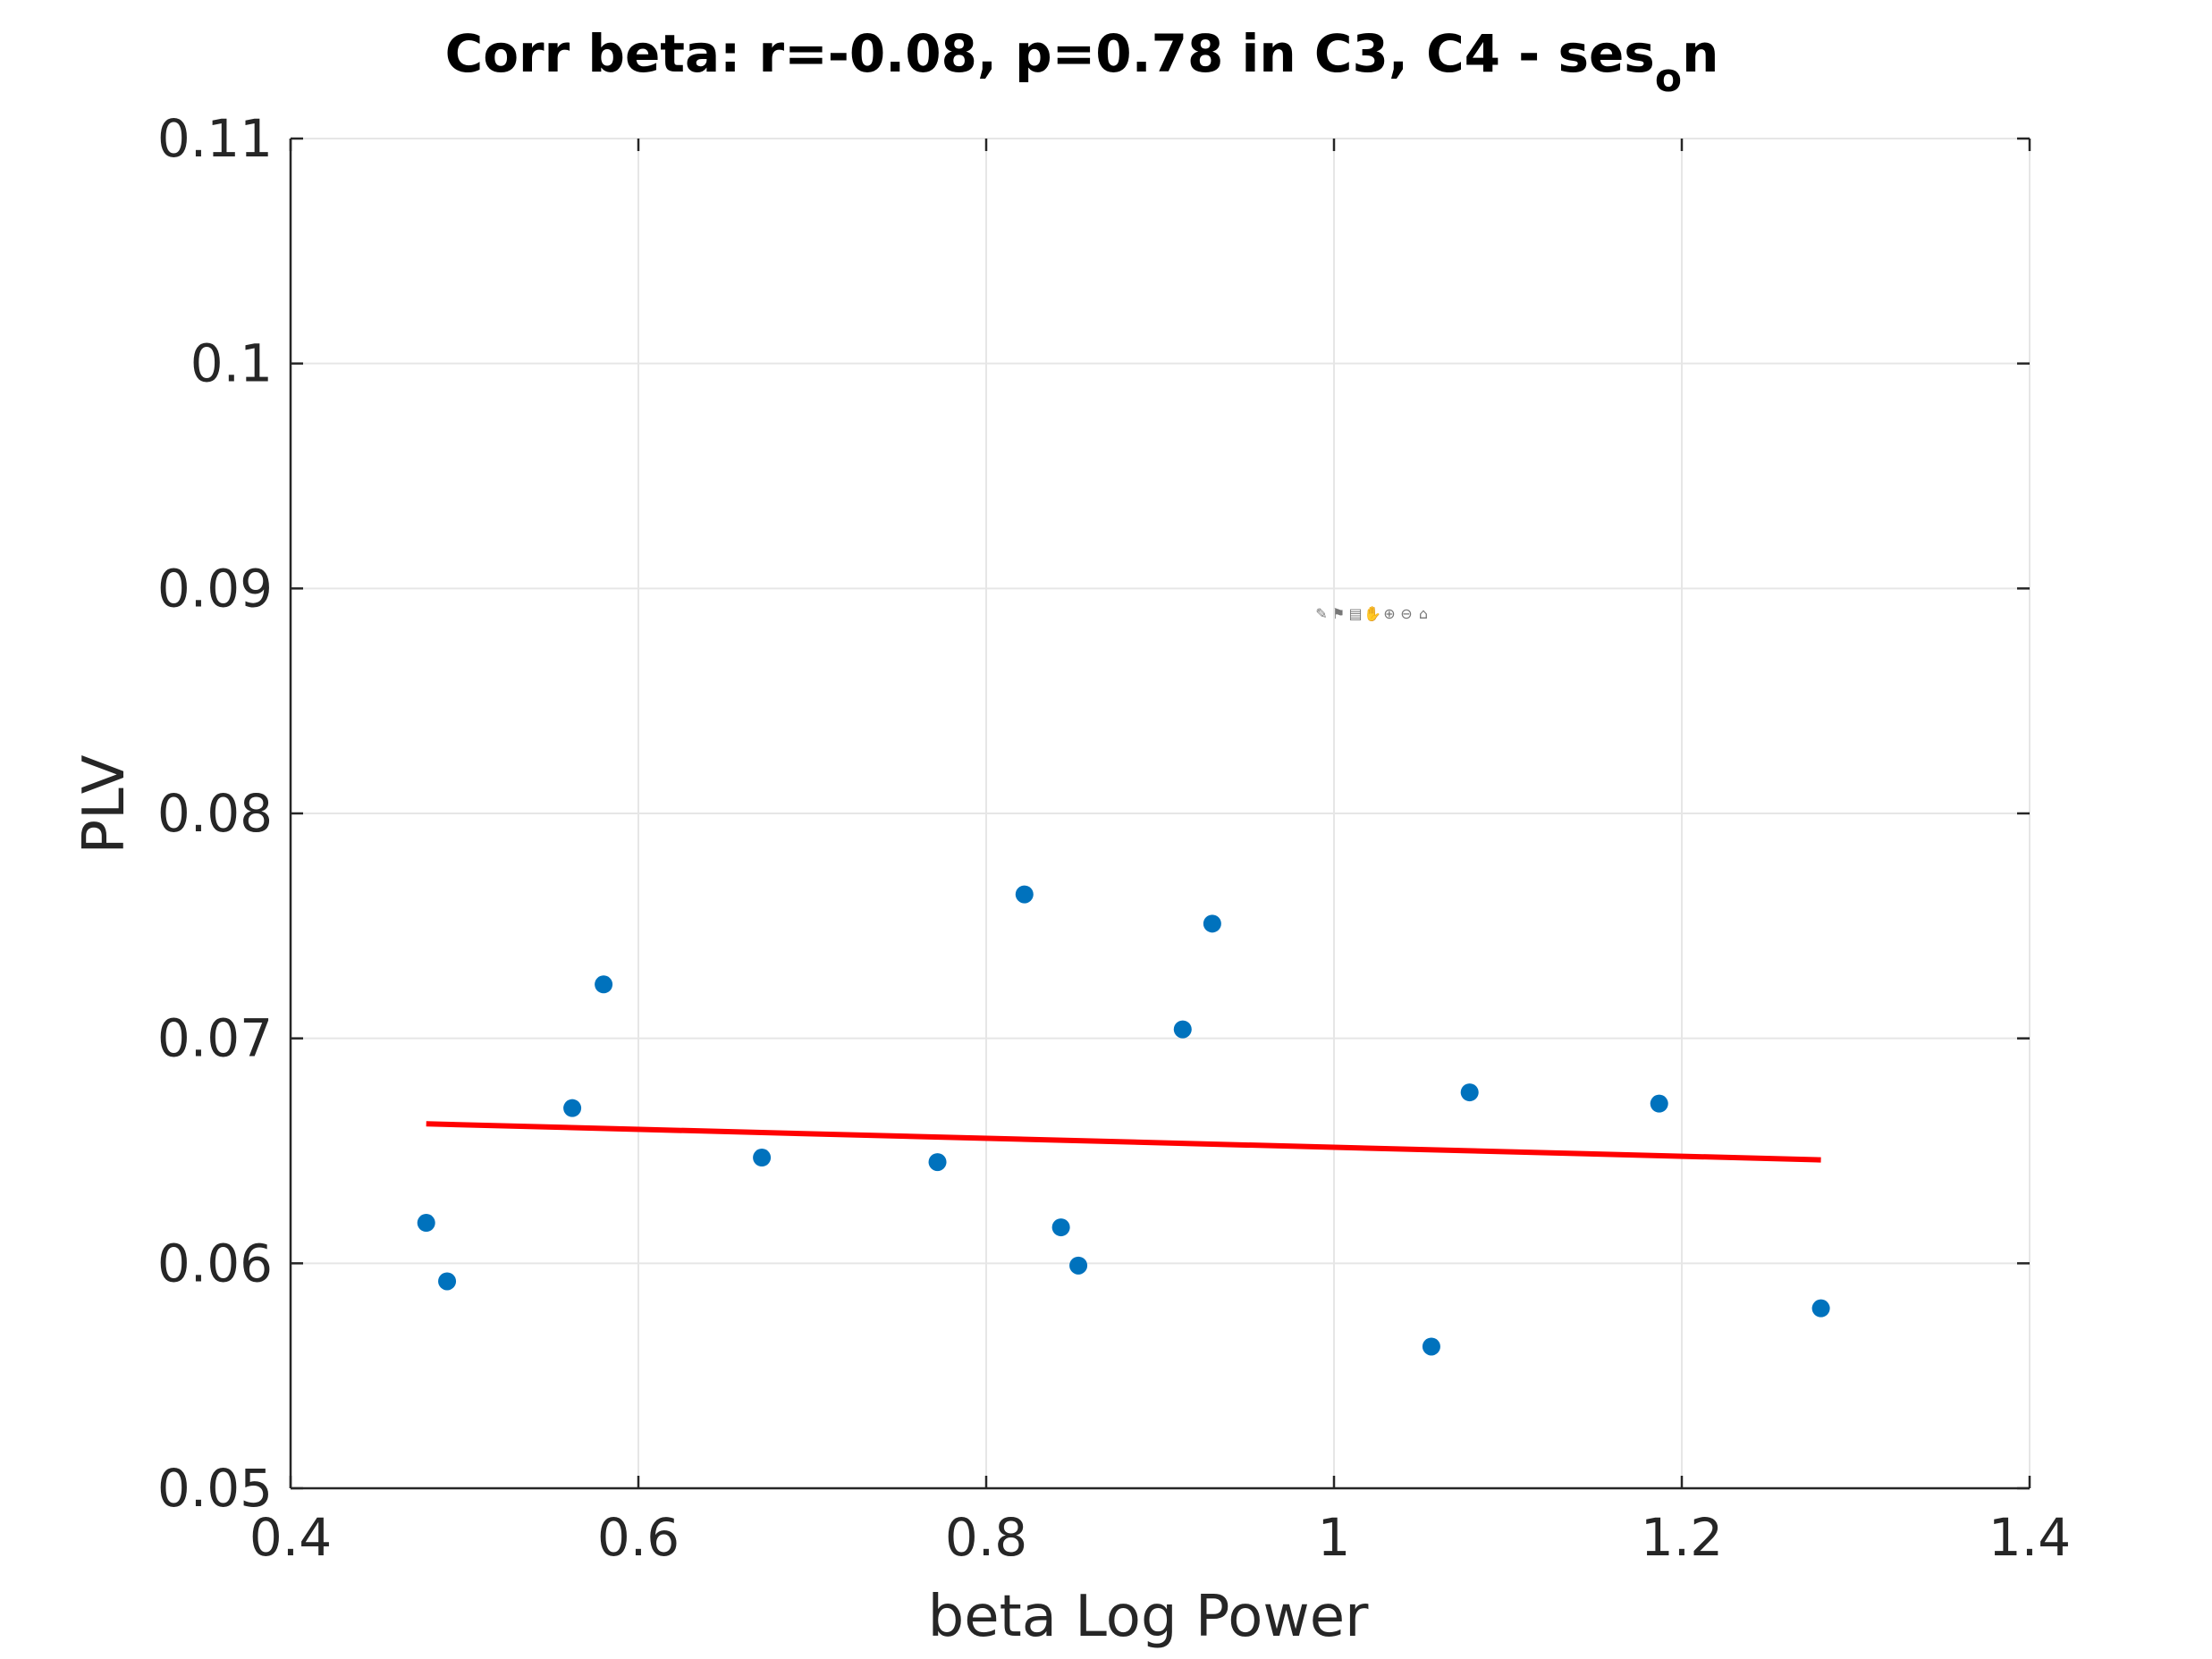 The height and width of the screenshot is (1659, 2212). What do you see at coordinates (1149, 1617) in the screenshot?
I see `x-axis-label: beta Log Power` at bounding box center [1149, 1617].